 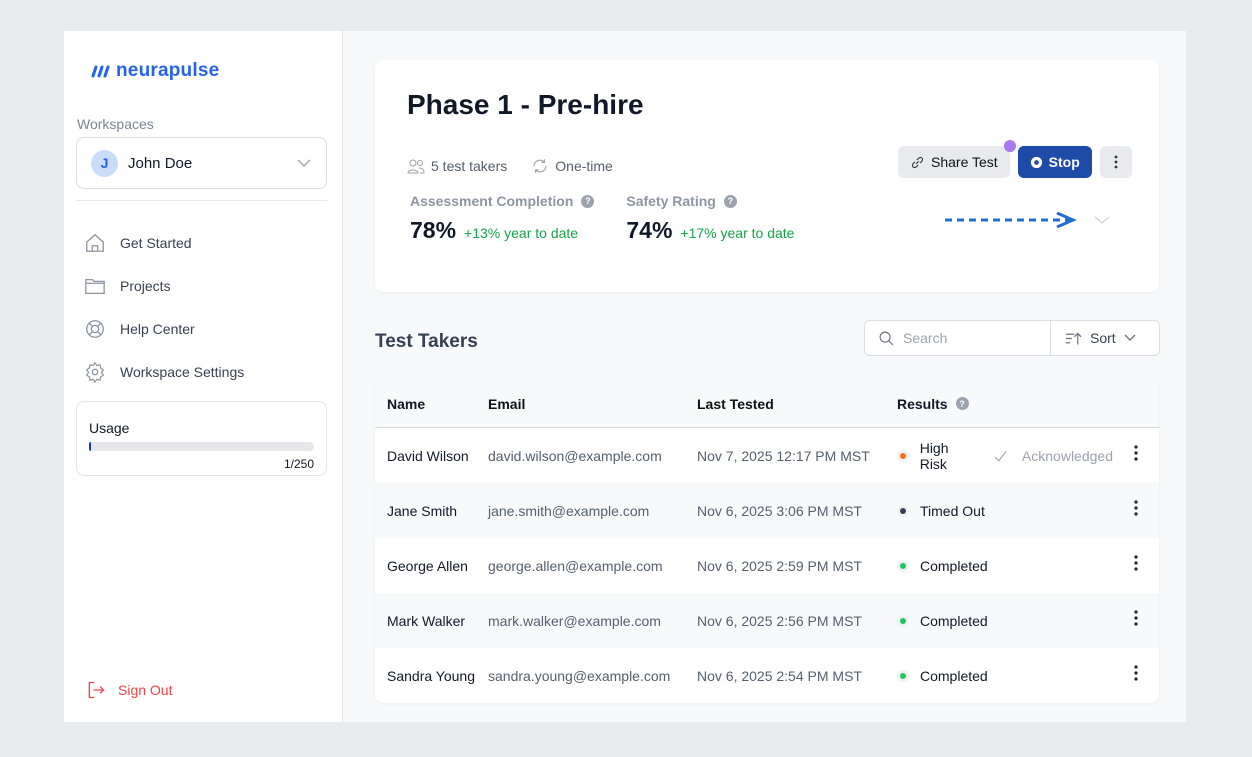 I want to click on sidebar-item-help-center: Help Center, so click(x=164, y=328).